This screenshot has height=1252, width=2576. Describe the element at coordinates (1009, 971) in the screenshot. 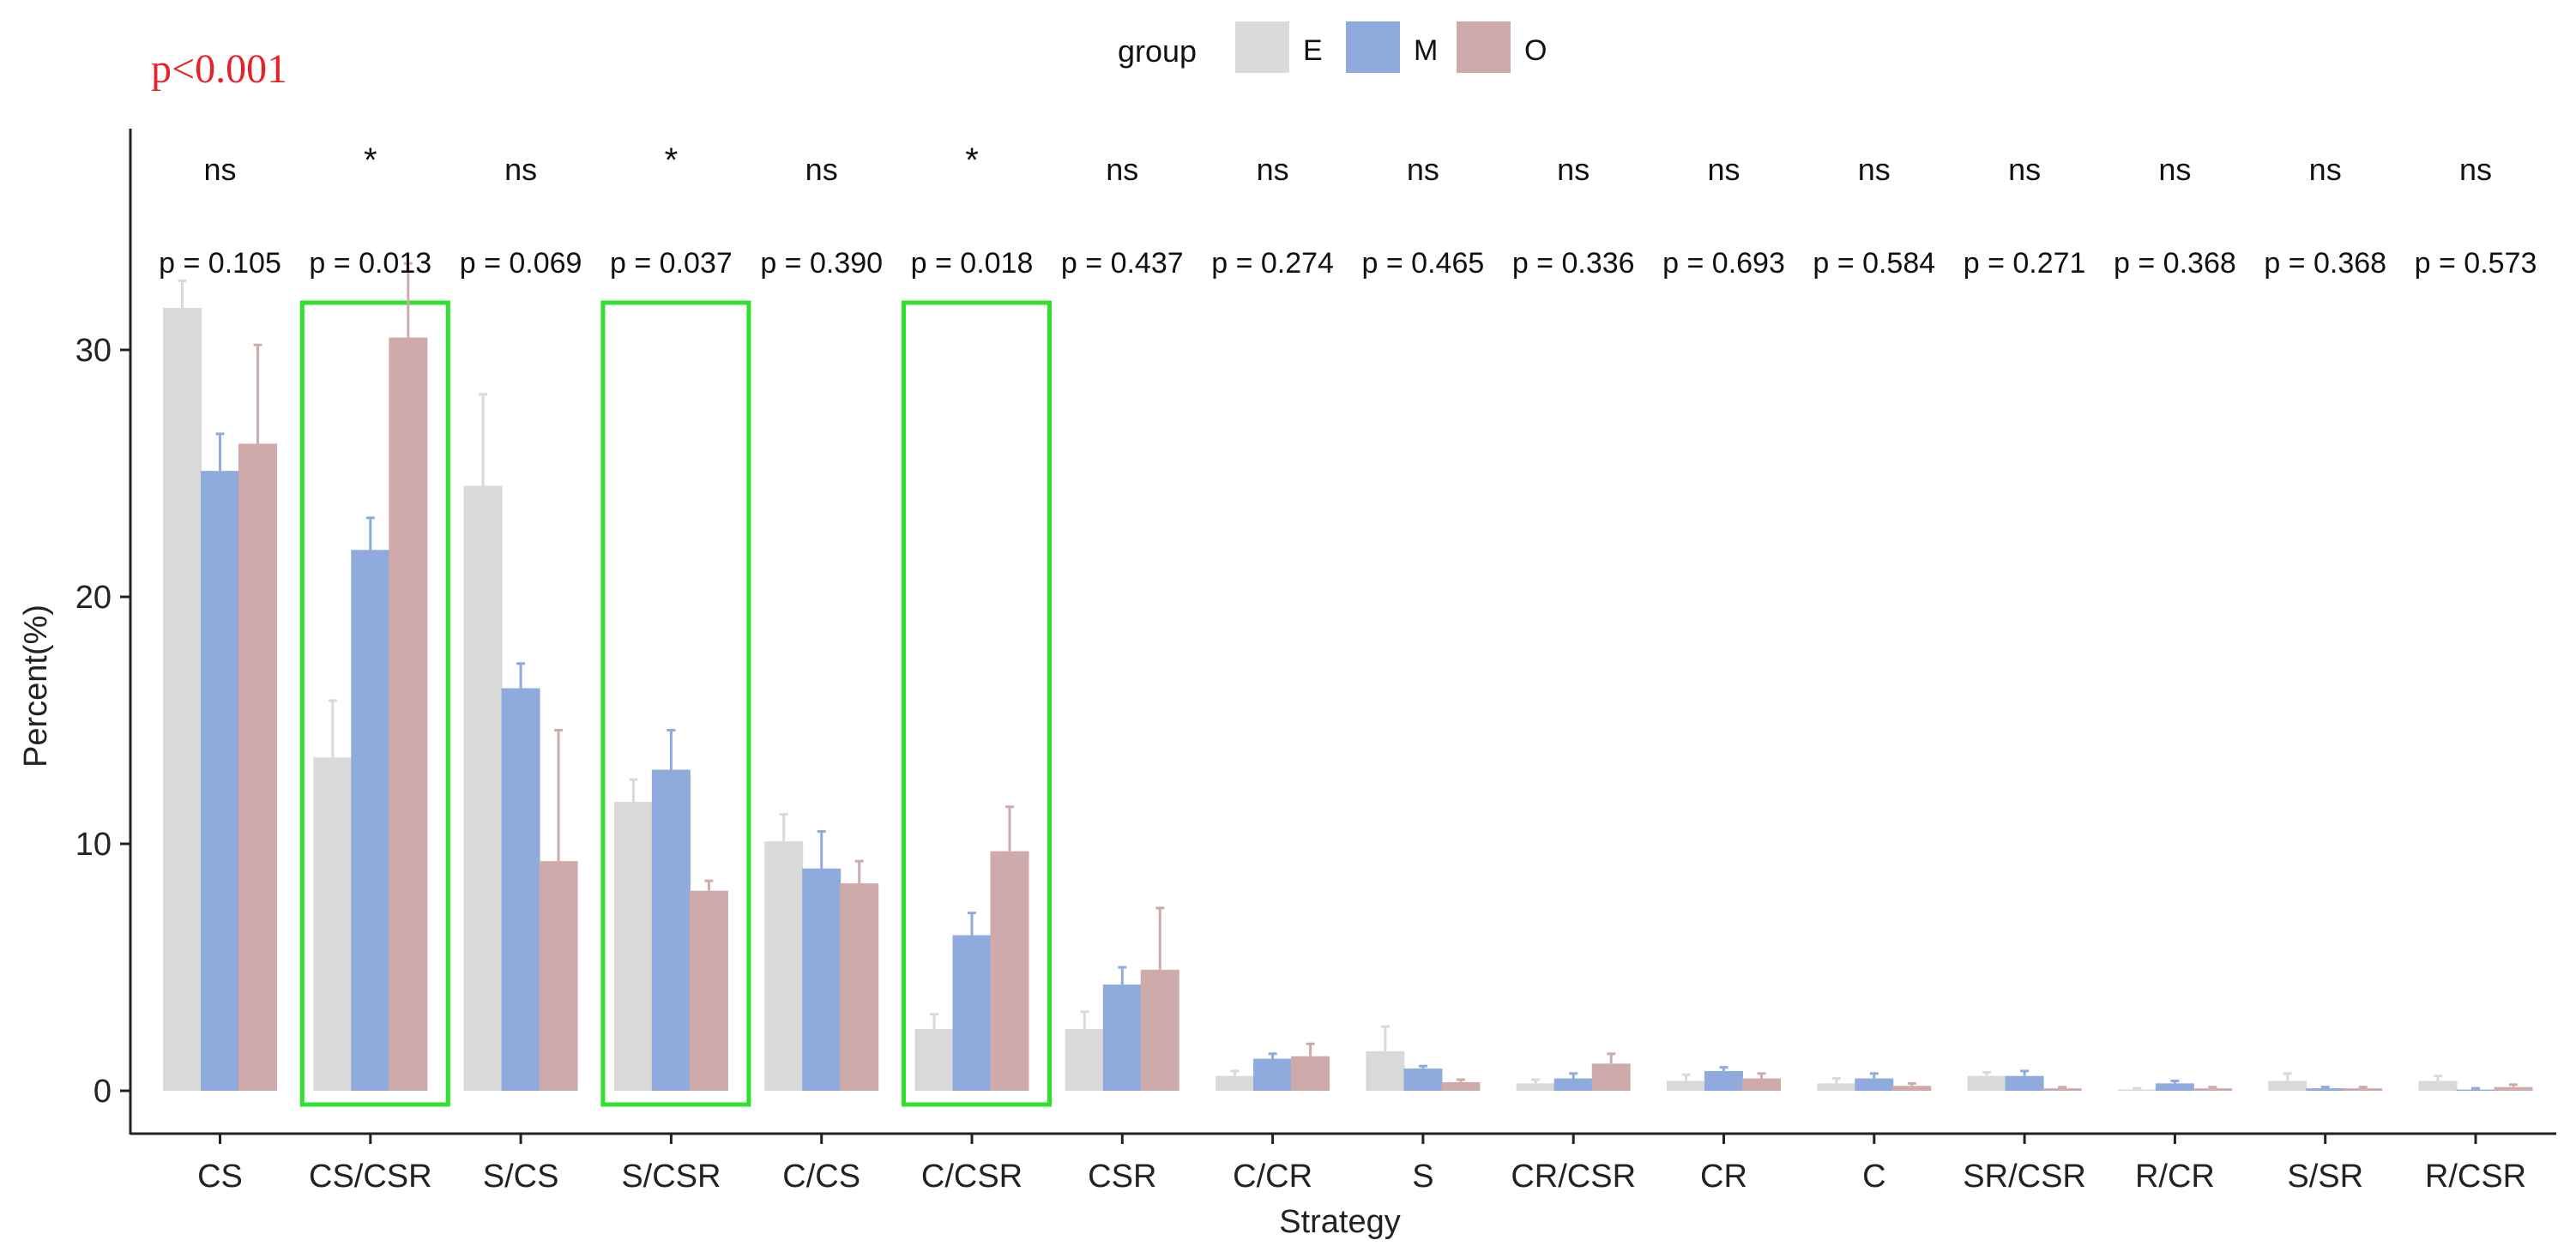

I see `bar-o-c-csr` at that location.